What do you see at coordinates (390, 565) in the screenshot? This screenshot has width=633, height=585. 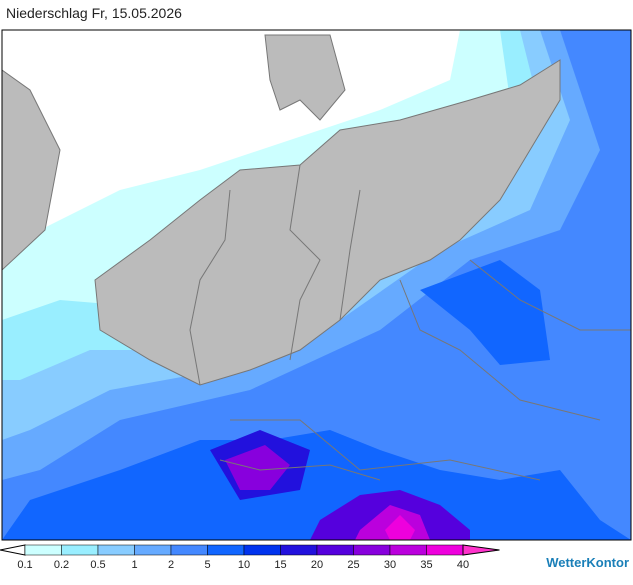 I see `legend-label: 30` at bounding box center [390, 565].